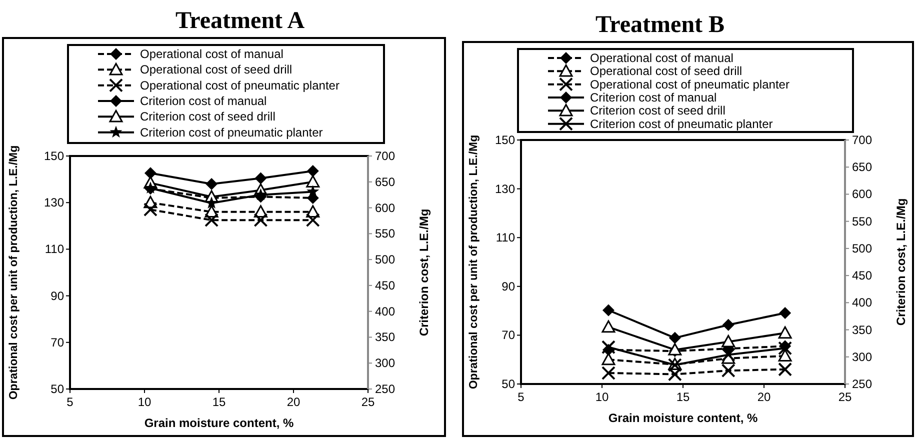 The width and height of the screenshot is (917, 440). Describe the element at coordinates (240, 21) in the screenshot. I see `chart-title: Treatment A` at that location.